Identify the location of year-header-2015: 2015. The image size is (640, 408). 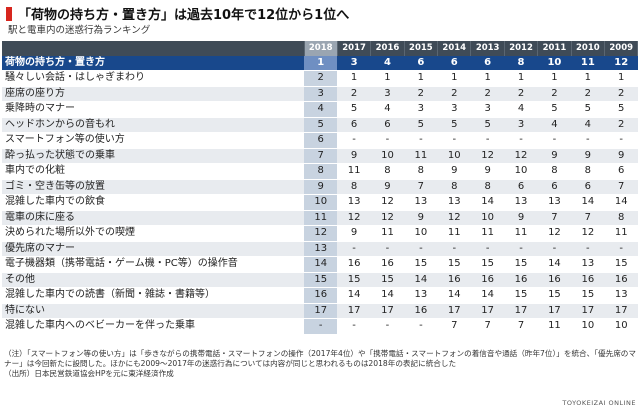
(421, 48).